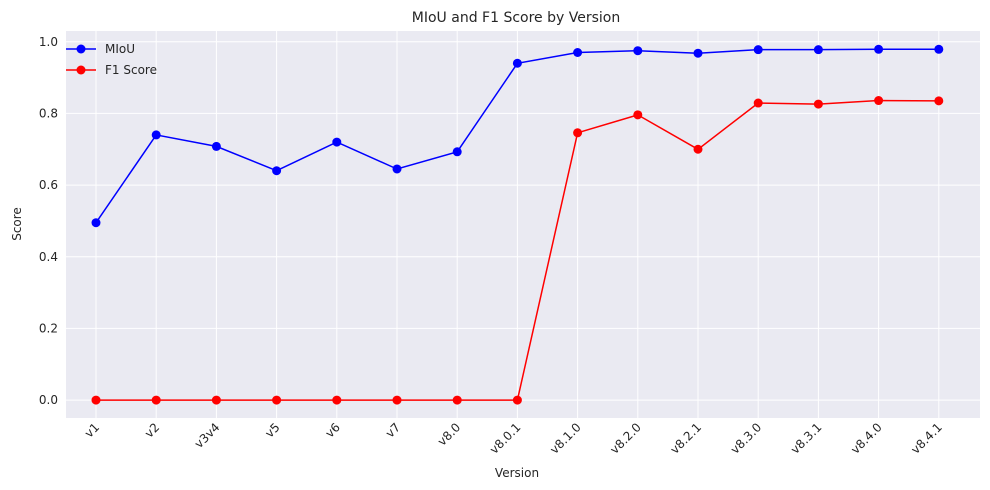 The width and height of the screenshot is (990, 490). Describe the element at coordinates (81, 70) in the screenshot. I see `legend-marker-f1` at that location.